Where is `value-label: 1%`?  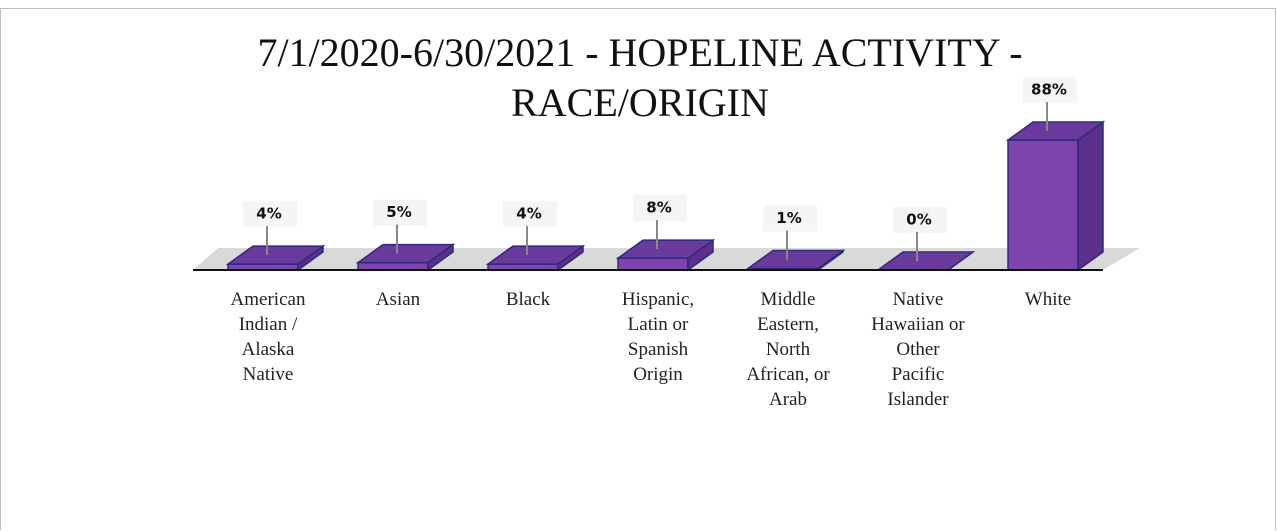
value-label: 1% is located at coordinates (788, 218).